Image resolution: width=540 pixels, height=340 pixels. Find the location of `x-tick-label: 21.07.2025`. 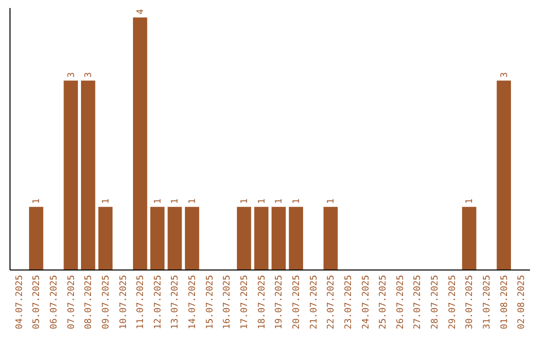

x-tick-label: 21.07.2025 is located at coordinates (314, 302).